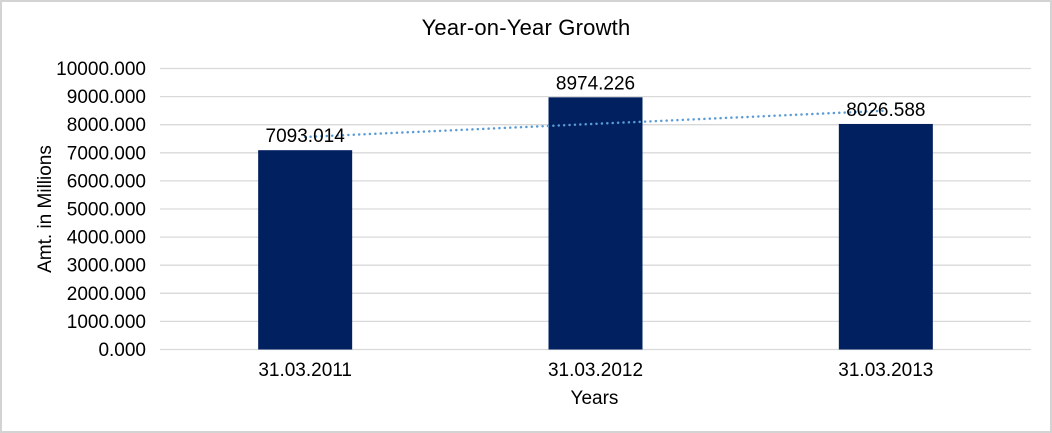 This screenshot has height=433, width=1052. Describe the element at coordinates (106, 266) in the screenshot. I see `y-tick-label: 3000.000` at that location.